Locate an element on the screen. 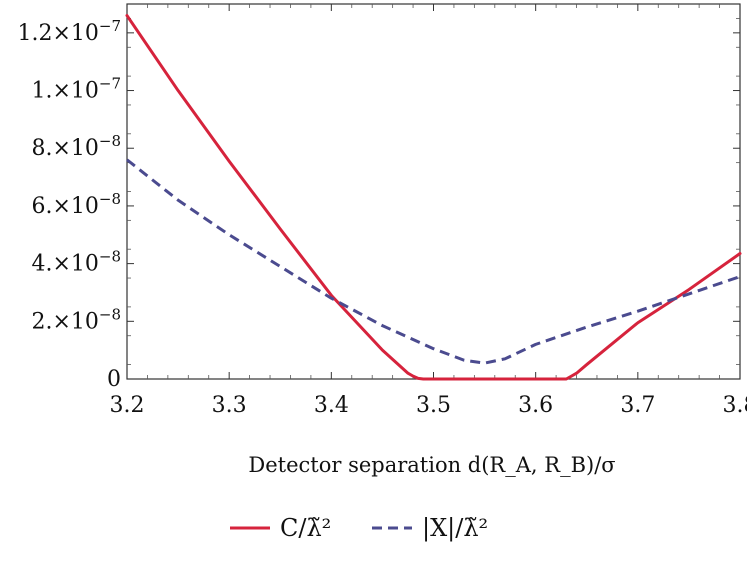  x-tick-label: 3.8 is located at coordinates (735, 405).